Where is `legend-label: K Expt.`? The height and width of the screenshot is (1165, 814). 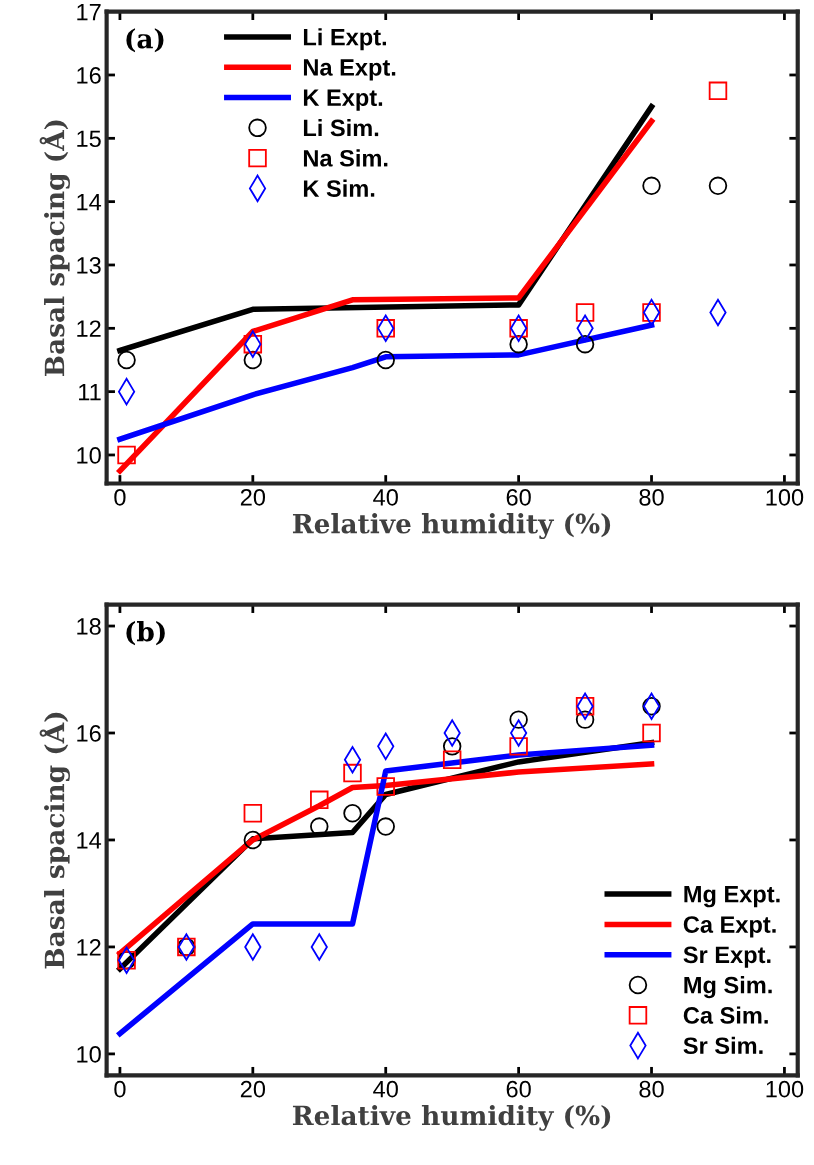 legend-label: K Expt. is located at coordinates (343, 100).